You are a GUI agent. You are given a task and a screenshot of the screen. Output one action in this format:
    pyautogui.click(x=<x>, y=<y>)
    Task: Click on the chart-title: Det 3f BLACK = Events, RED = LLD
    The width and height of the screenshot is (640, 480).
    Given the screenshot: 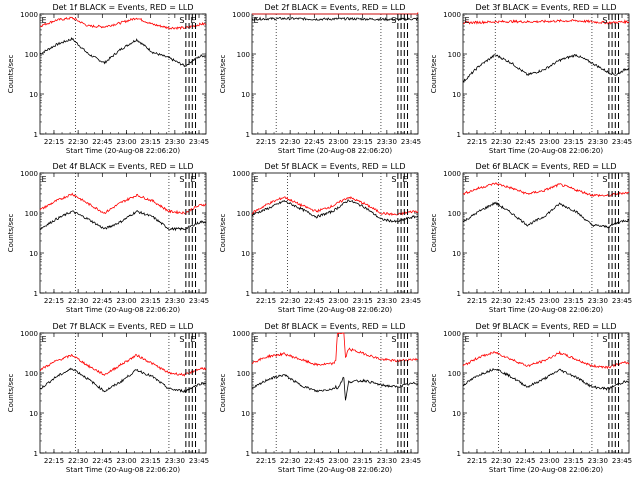 What is the action you would take?
    pyautogui.click(x=545, y=7)
    